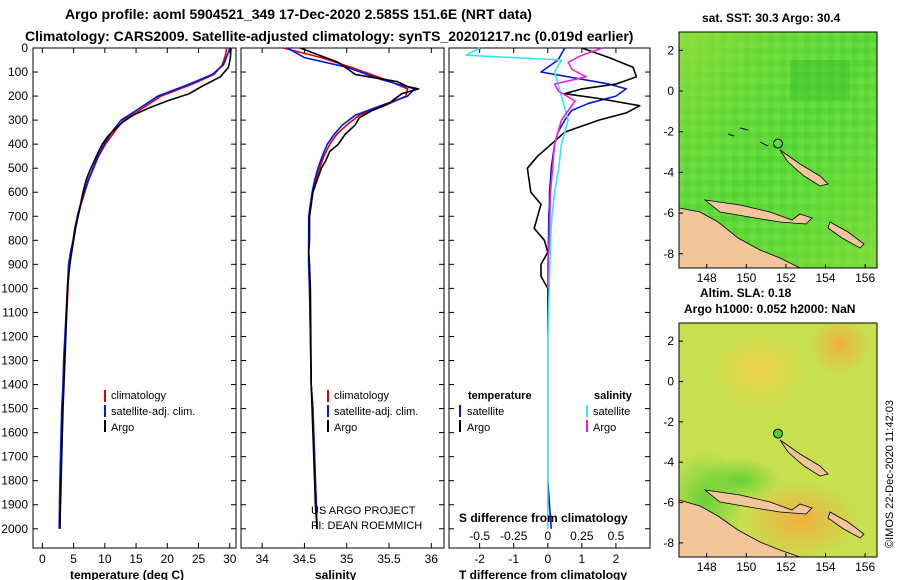 Image resolution: width=900 pixels, height=580 pixels. I want to click on legend-t-argo-label: Argo, so click(478, 428).